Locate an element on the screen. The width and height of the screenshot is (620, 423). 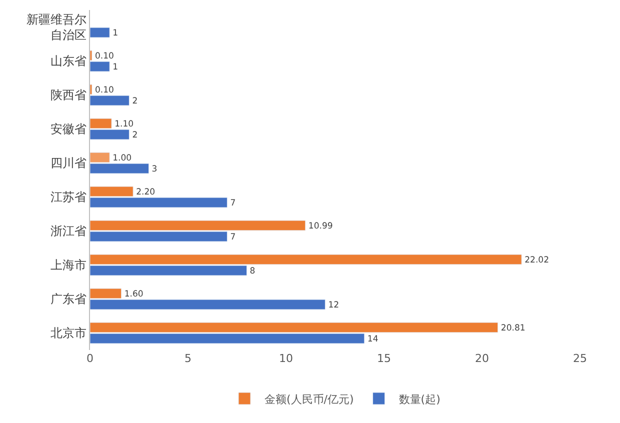
x-tick-label: 0 is located at coordinates (90, 358).